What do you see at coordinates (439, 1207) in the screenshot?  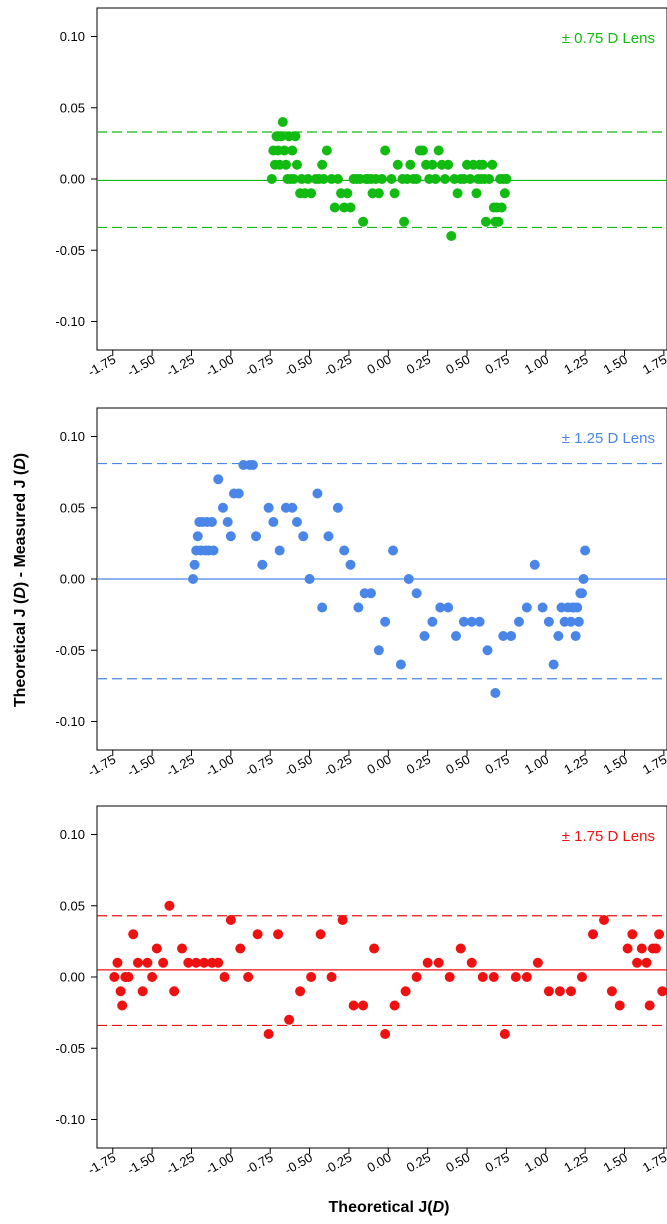 I see `x-axis-title-unit: D` at bounding box center [439, 1207].